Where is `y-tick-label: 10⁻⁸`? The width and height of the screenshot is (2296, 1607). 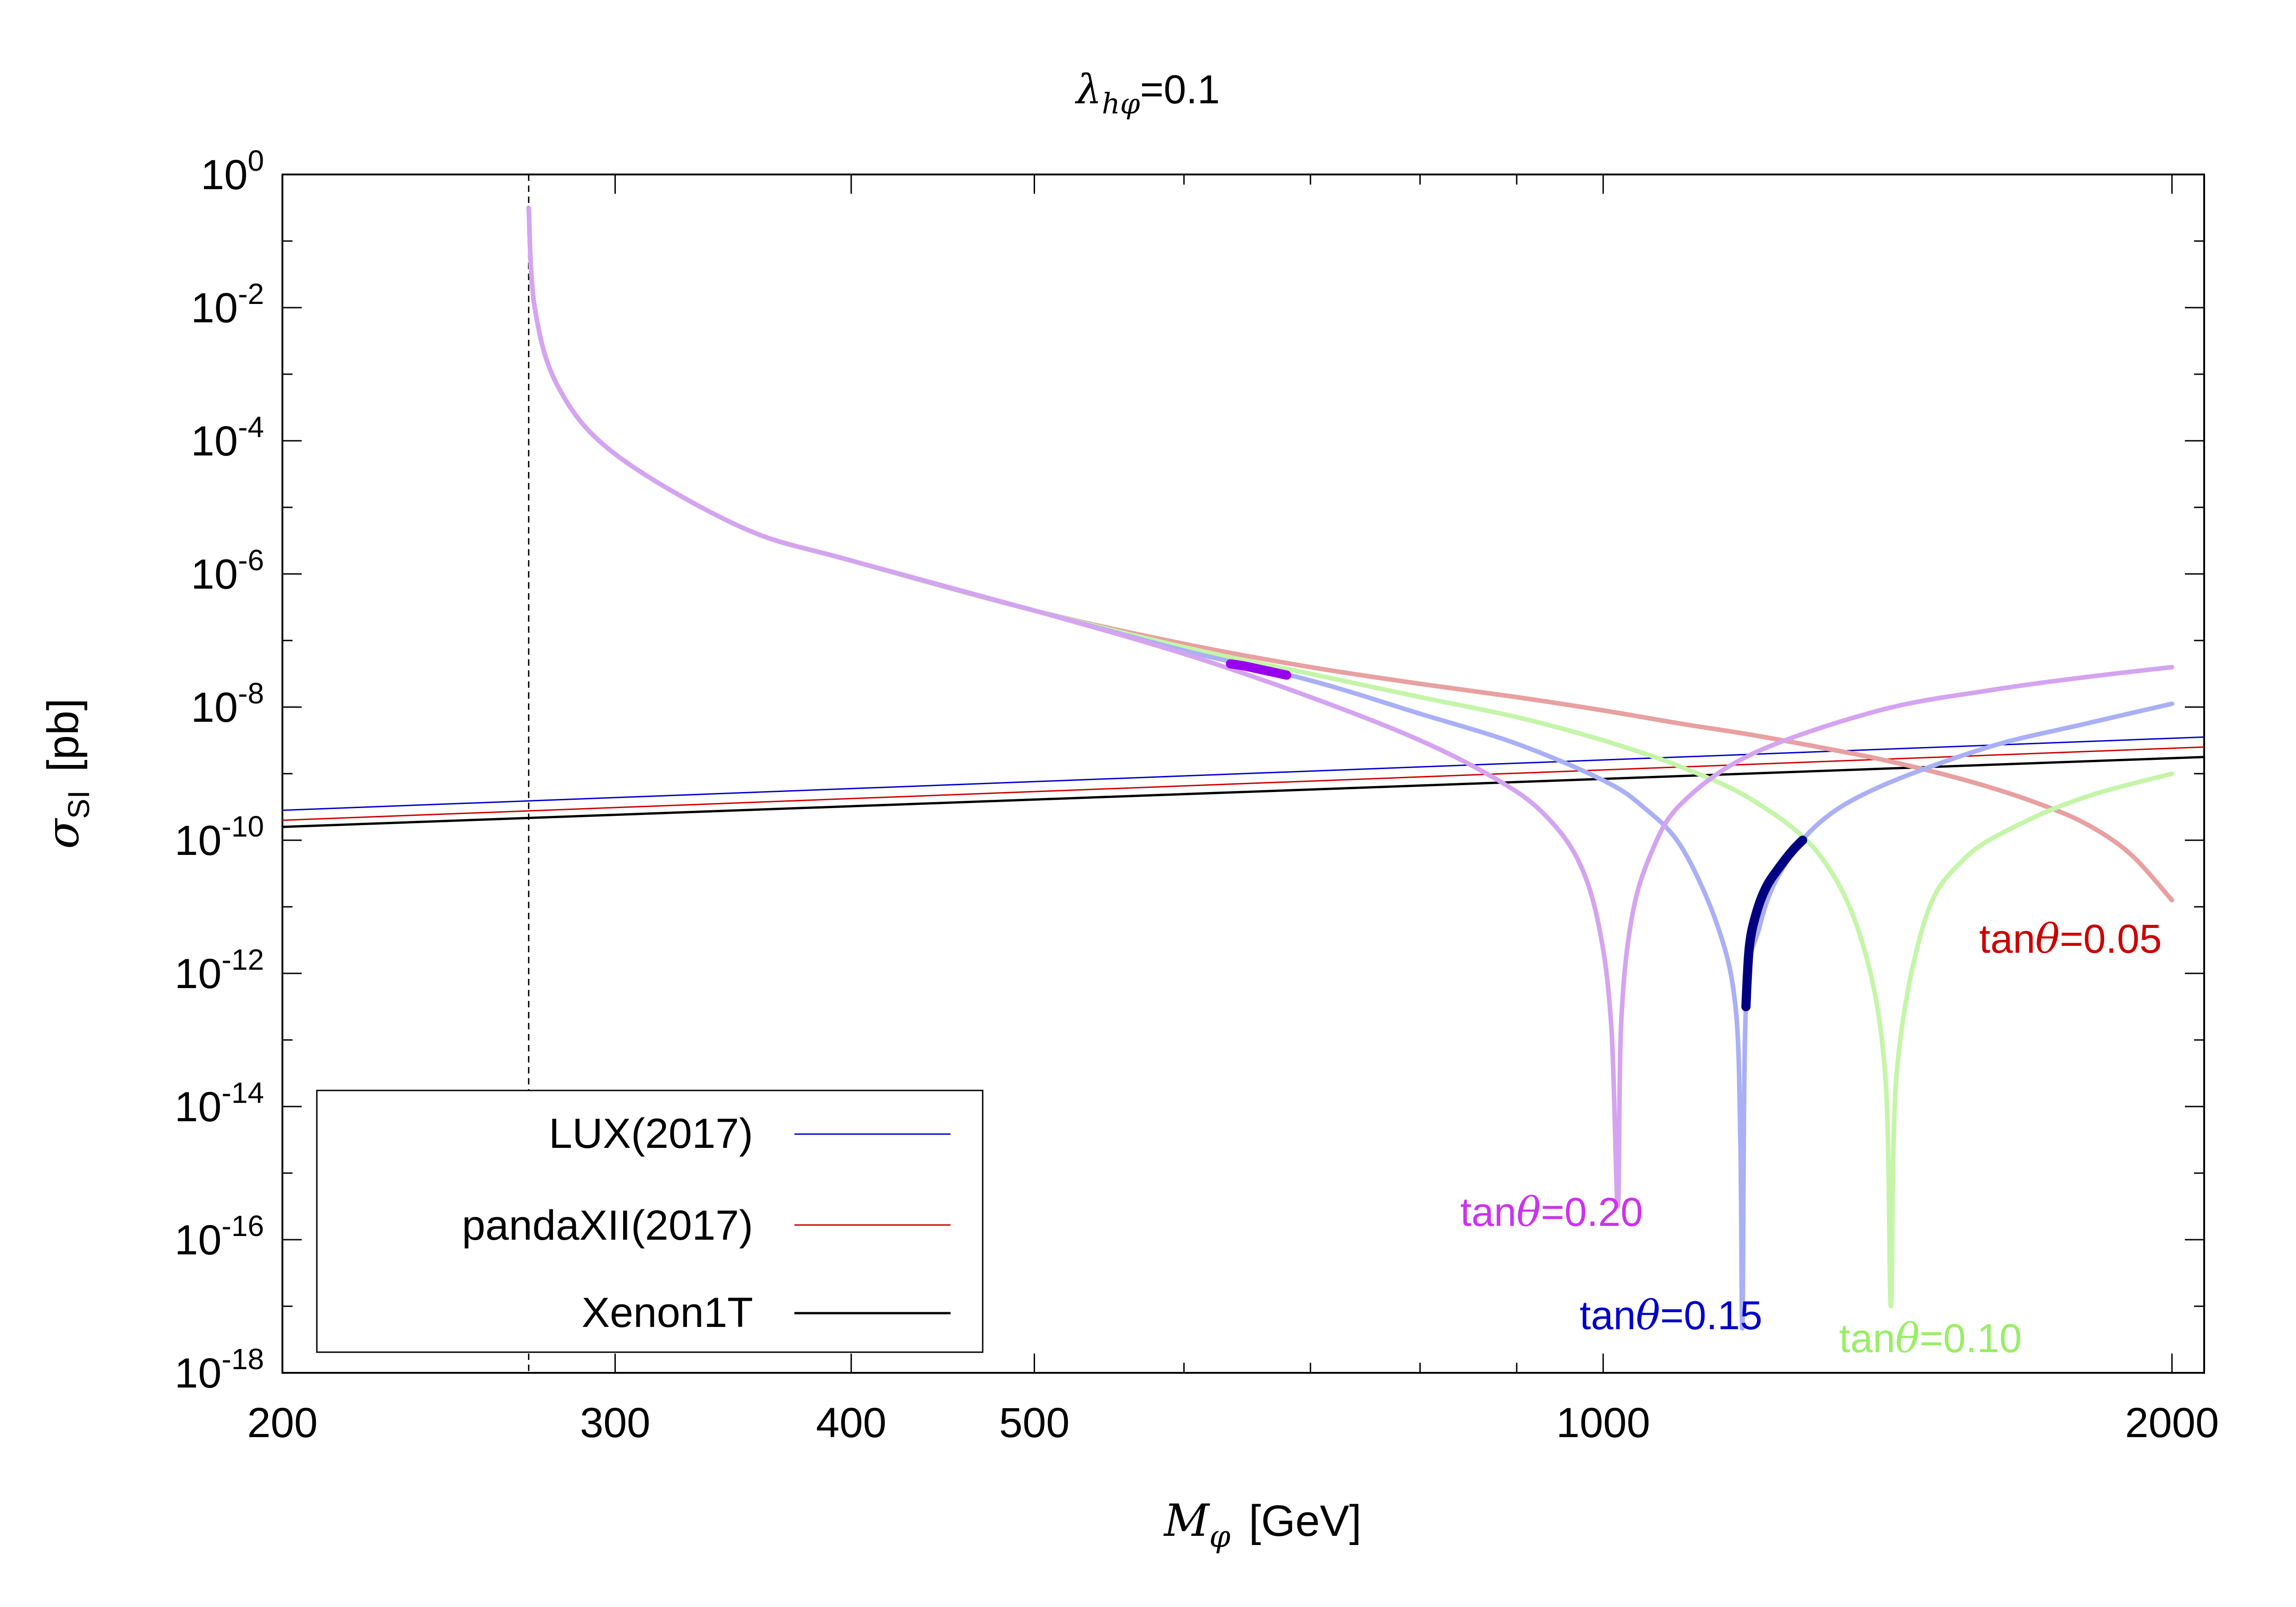
y-tick-label: 10⁻⁸ is located at coordinates (227, 704).